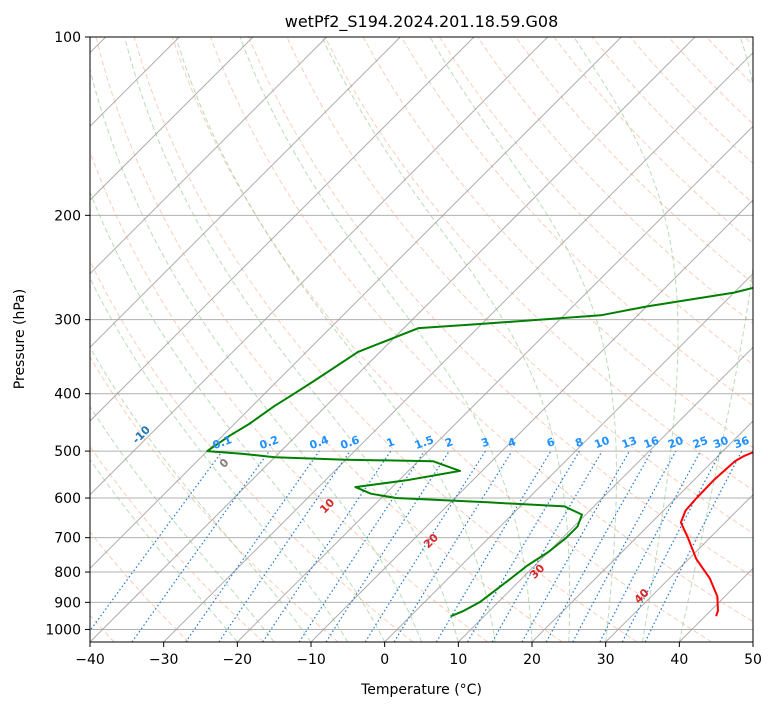 This screenshot has width=775, height=708. I want to click on mixing-ratio-label: 0.2, so click(269, 442).